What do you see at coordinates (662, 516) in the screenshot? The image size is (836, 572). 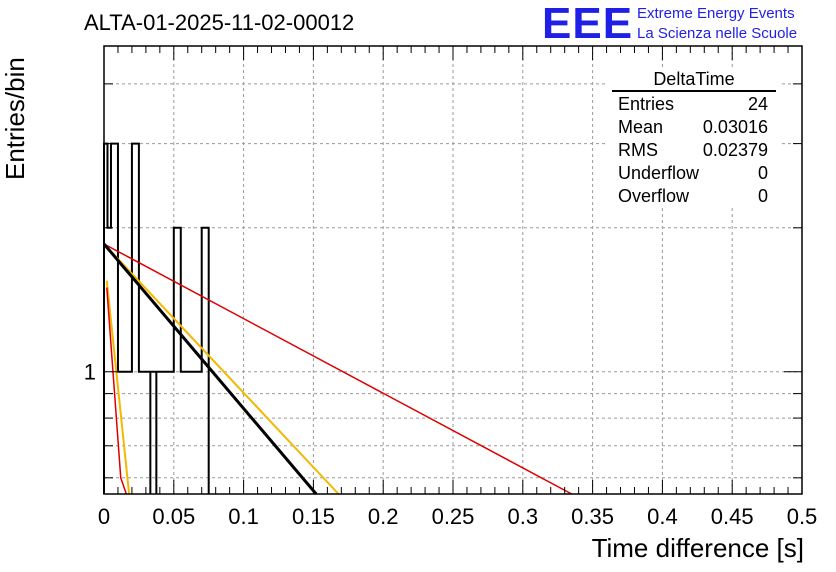 I see `x-tick-label: 0.4` at bounding box center [662, 516].